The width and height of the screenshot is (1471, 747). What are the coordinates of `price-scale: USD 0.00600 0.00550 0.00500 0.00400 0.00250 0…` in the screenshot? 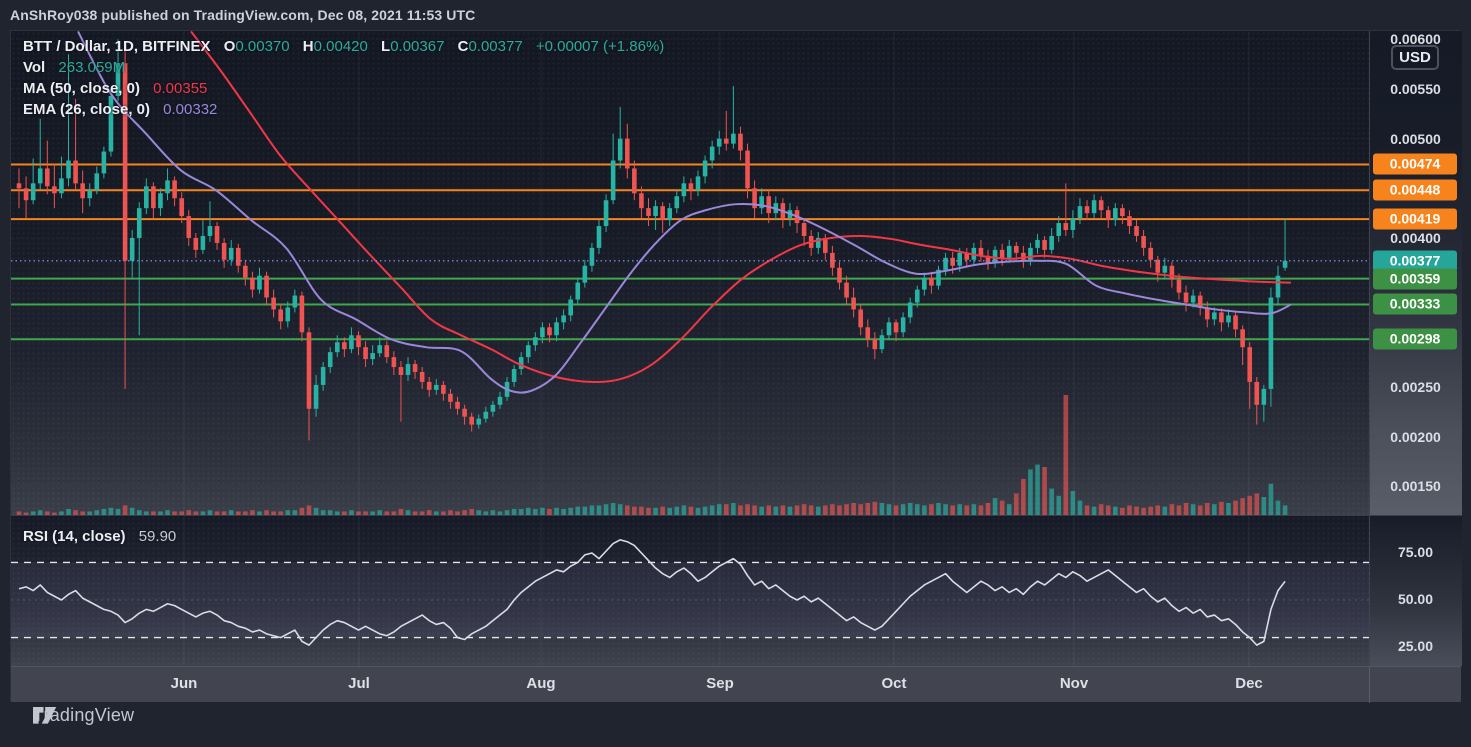 It's located at (1415, 348).